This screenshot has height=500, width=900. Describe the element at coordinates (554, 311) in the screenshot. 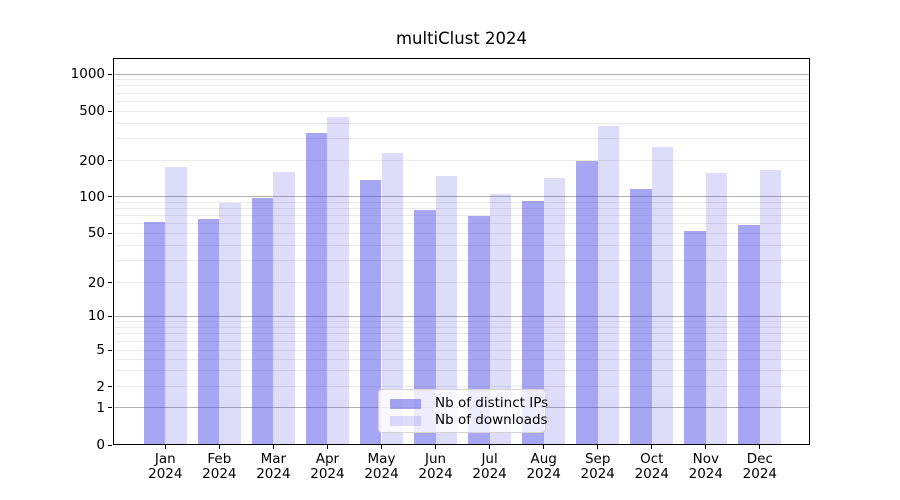

I see `bar-downloads-aug-2024` at that location.